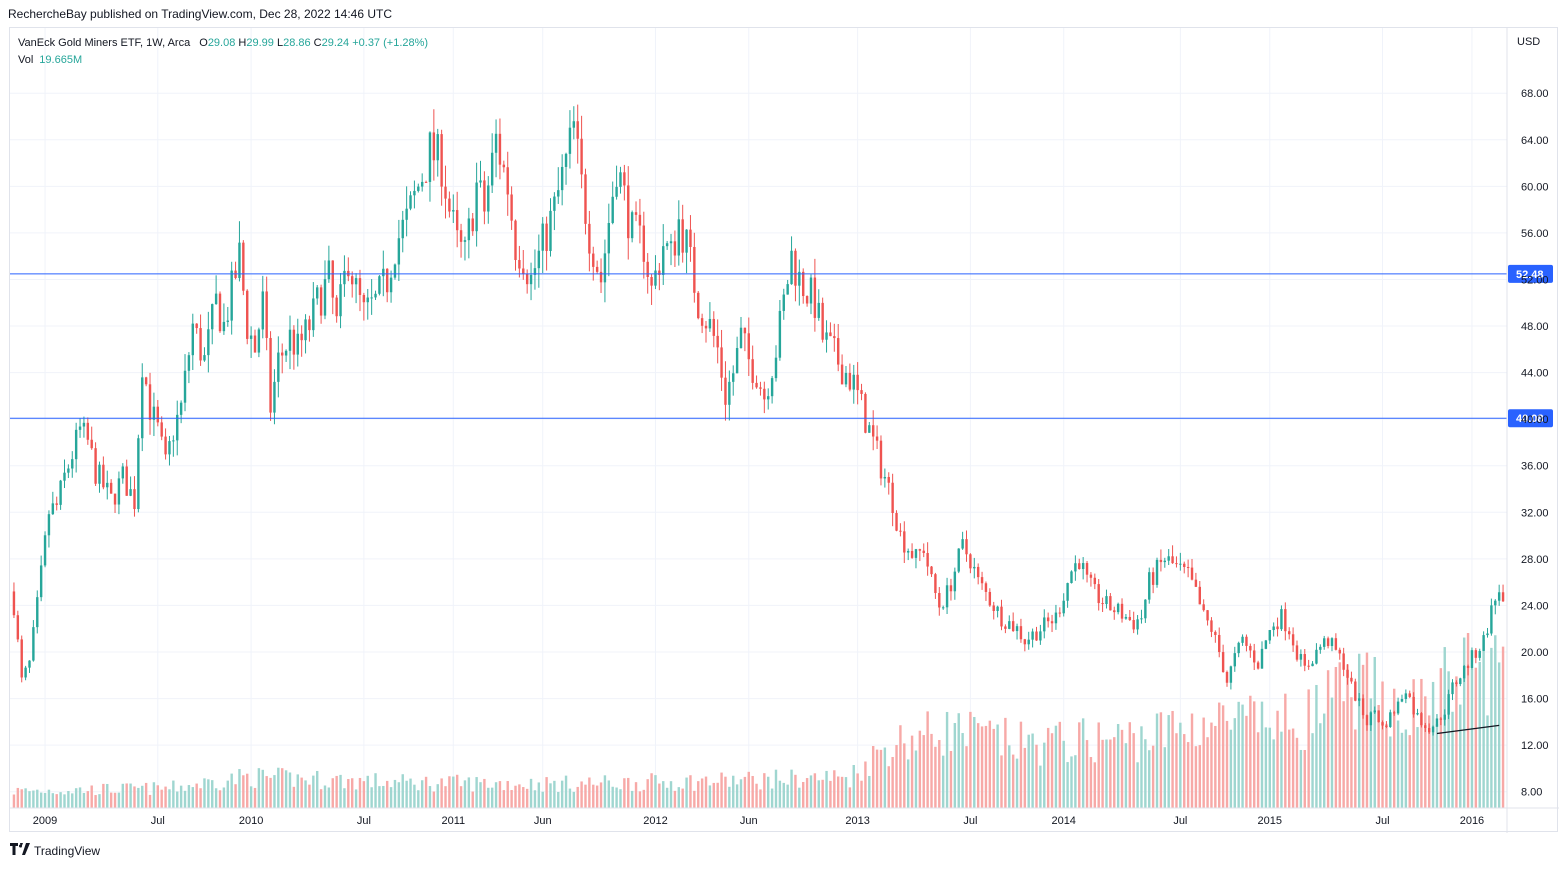  I want to click on footer: TradingView, so click(55, 850).